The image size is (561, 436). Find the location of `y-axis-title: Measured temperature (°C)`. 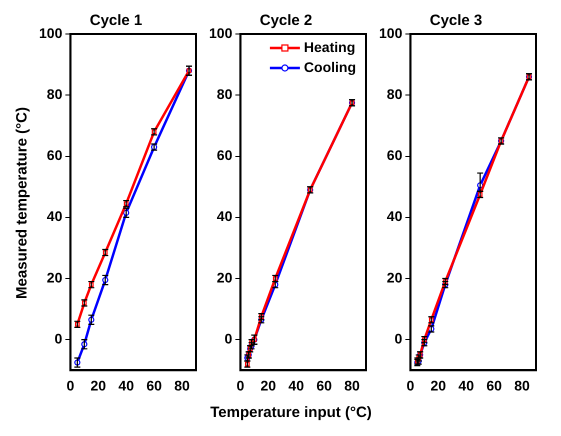

y-axis-title: Measured temperature (°C) is located at coordinates (22, 203).